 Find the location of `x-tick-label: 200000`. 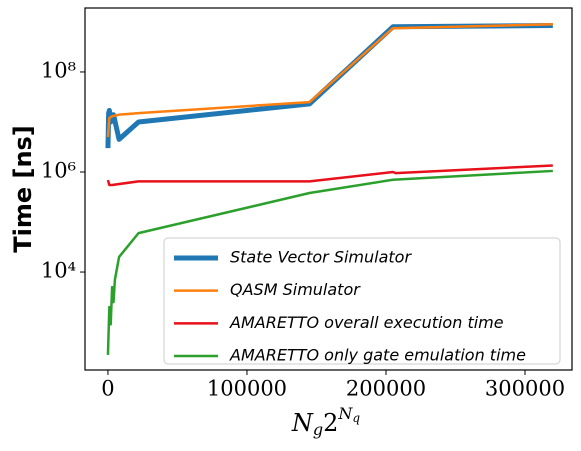

x-tick-label: 200000 is located at coordinates (386, 389).